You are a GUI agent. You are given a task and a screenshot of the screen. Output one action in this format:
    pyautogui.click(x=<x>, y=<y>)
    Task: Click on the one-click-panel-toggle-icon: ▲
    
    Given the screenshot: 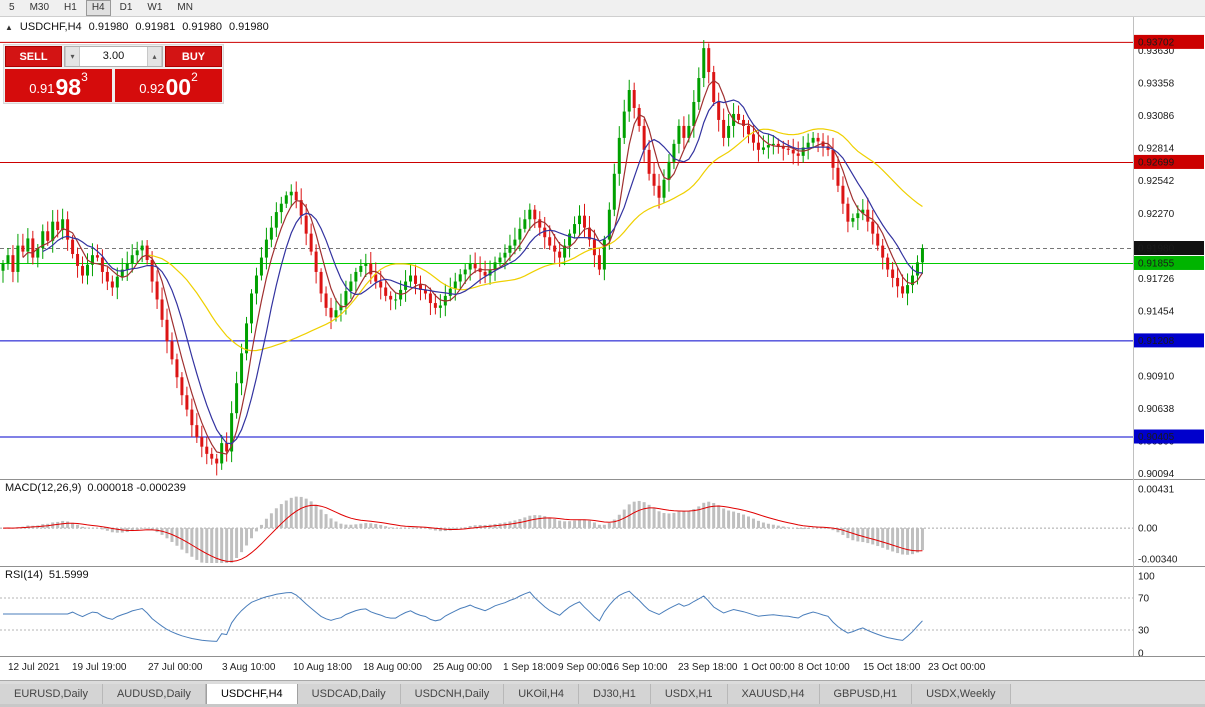 What is the action you would take?
    pyautogui.click(x=9, y=27)
    